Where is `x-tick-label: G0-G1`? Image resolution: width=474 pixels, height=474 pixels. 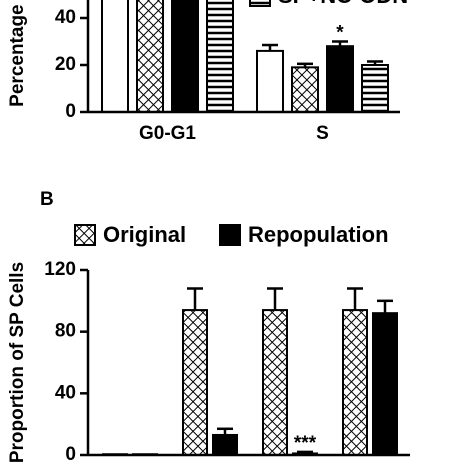
x-tick-label: G0-G1 is located at coordinates (167, 133).